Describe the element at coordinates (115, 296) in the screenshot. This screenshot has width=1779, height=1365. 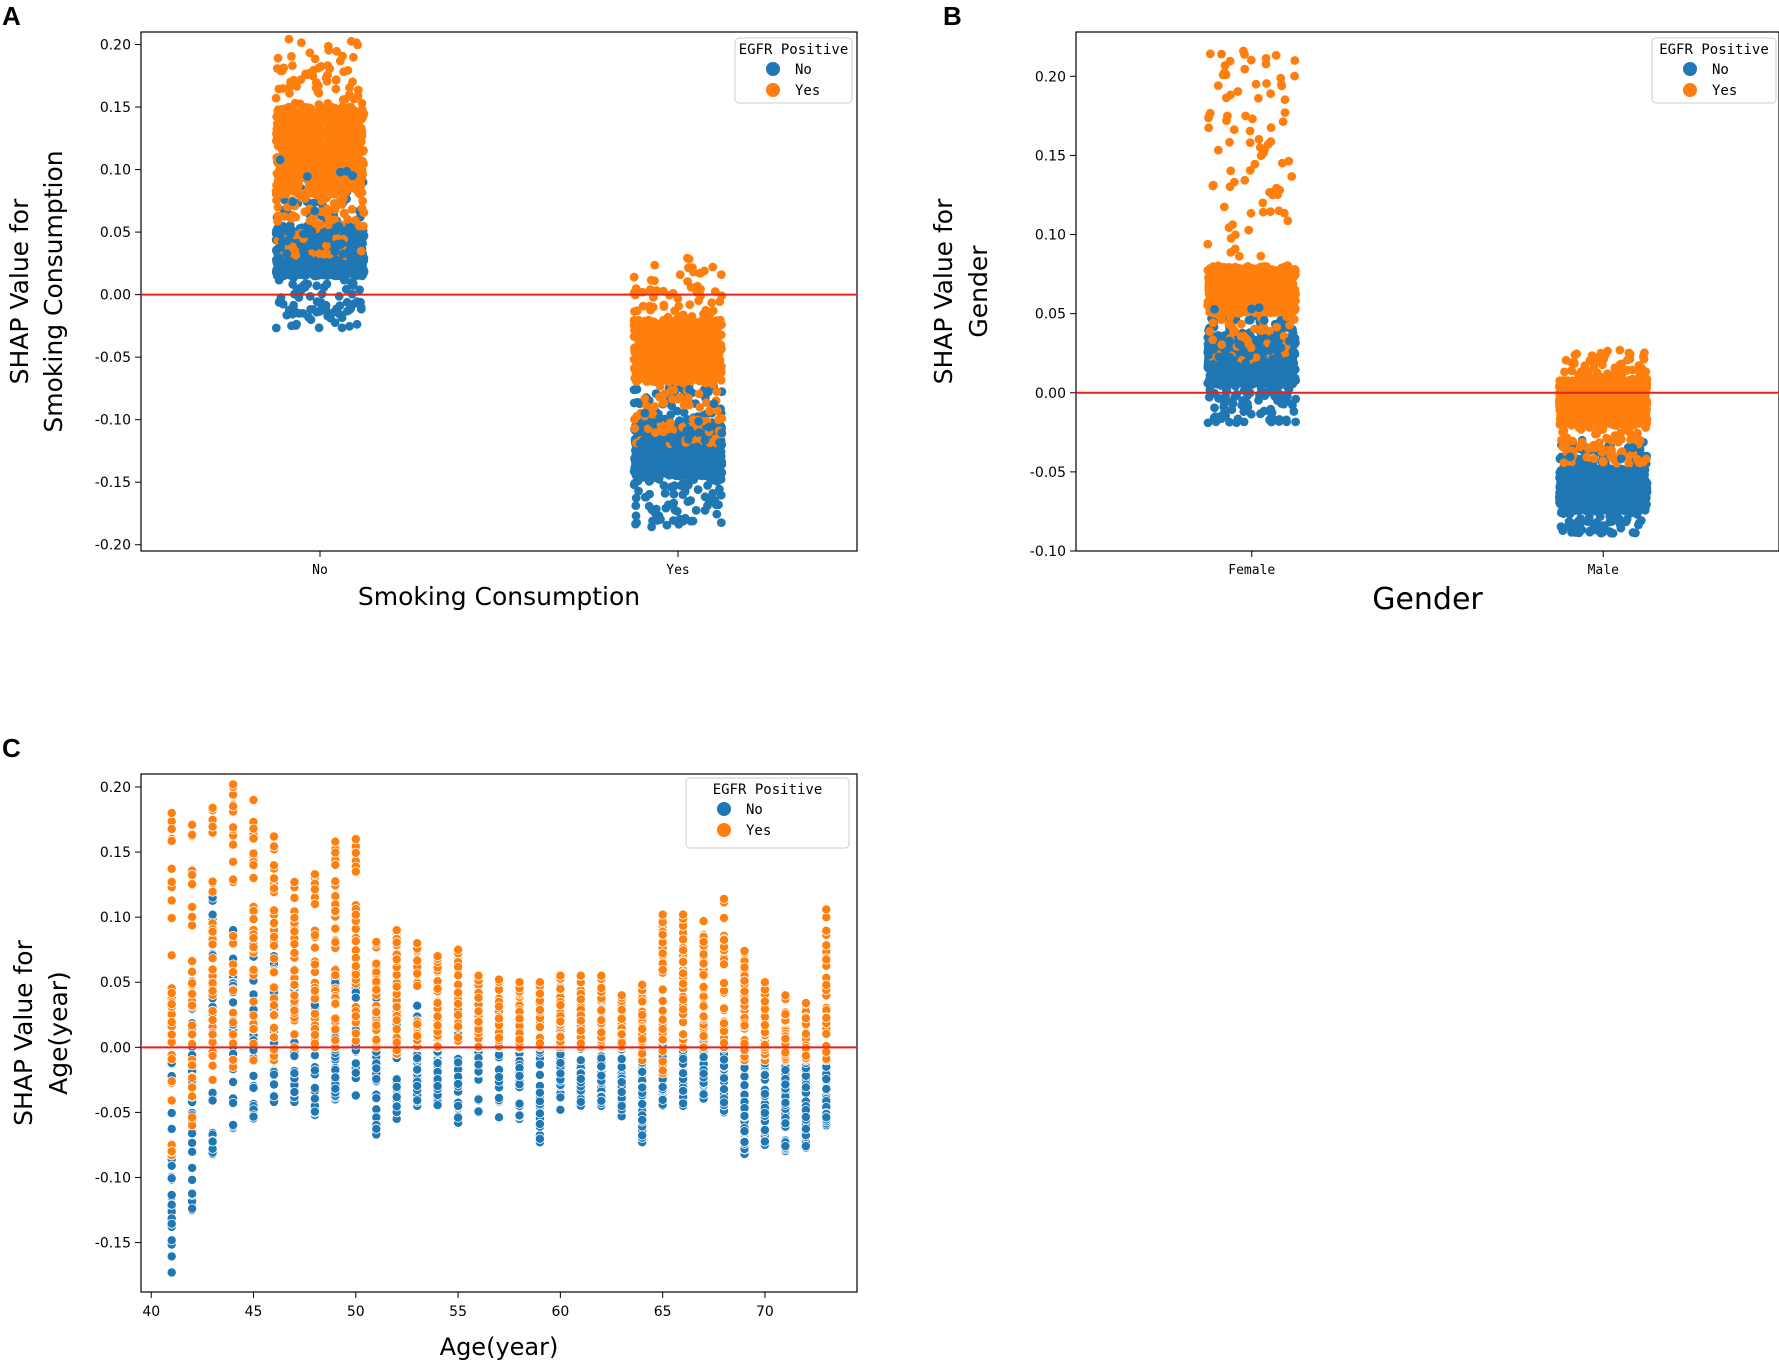
I see `y-tick-label-a-4: 0.00` at that location.